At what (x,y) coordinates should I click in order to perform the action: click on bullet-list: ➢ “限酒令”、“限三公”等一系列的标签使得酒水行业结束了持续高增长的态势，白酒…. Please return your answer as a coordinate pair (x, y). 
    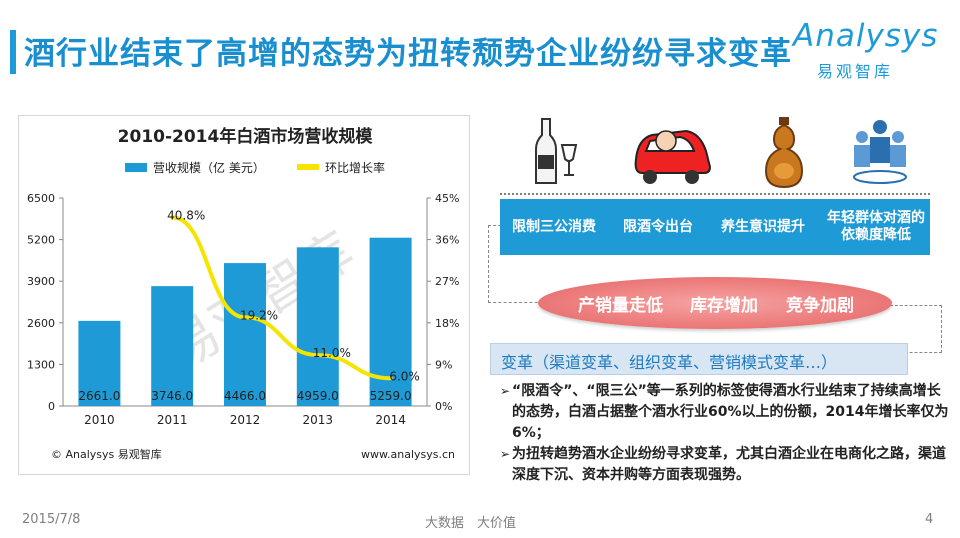
    Looking at the image, I should click on (725, 433).